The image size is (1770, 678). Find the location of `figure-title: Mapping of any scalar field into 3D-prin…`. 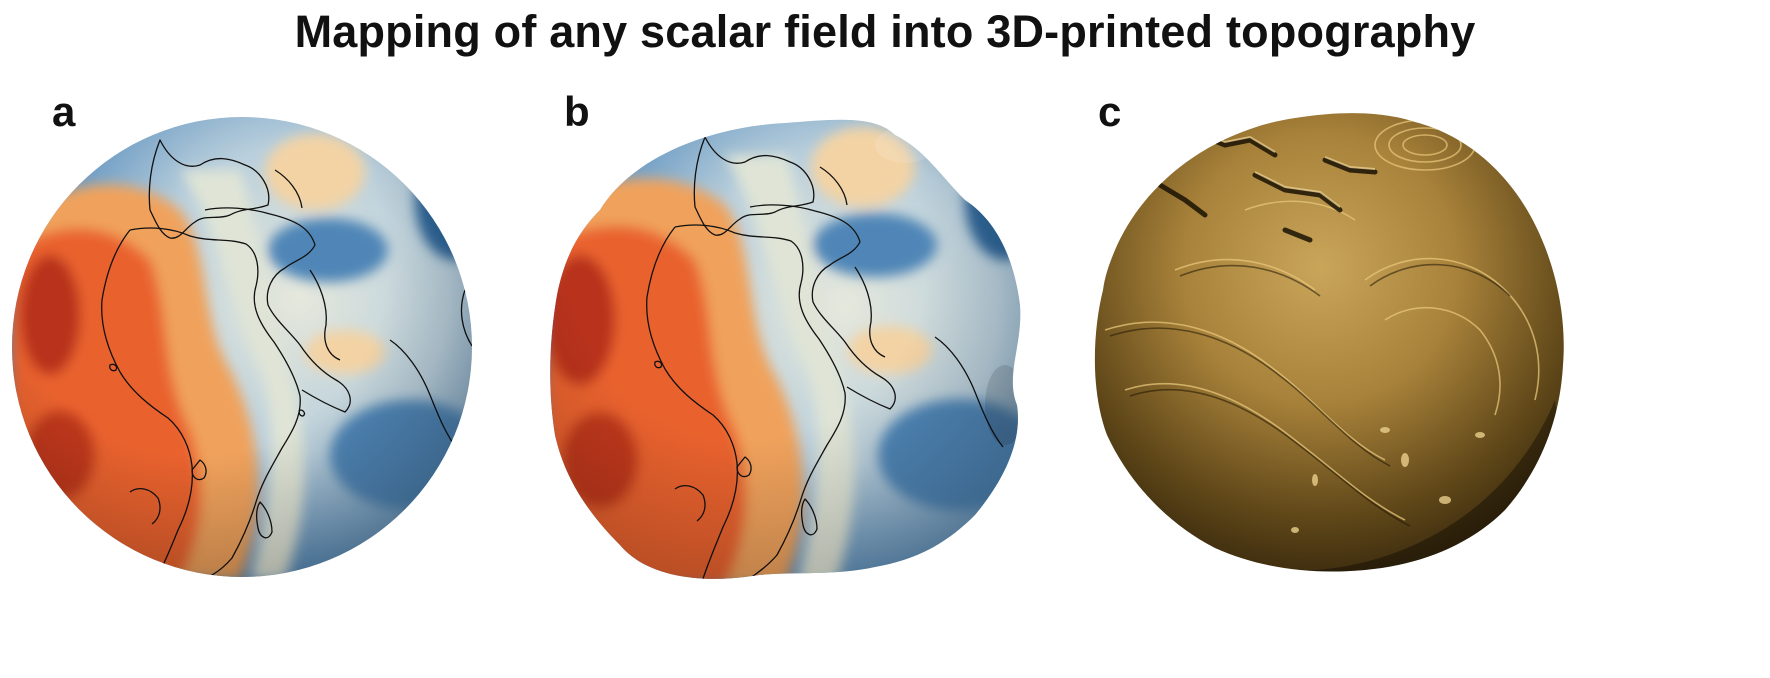

figure-title: Mapping of any scalar field into 3D-prin… is located at coordinates (885, 31).